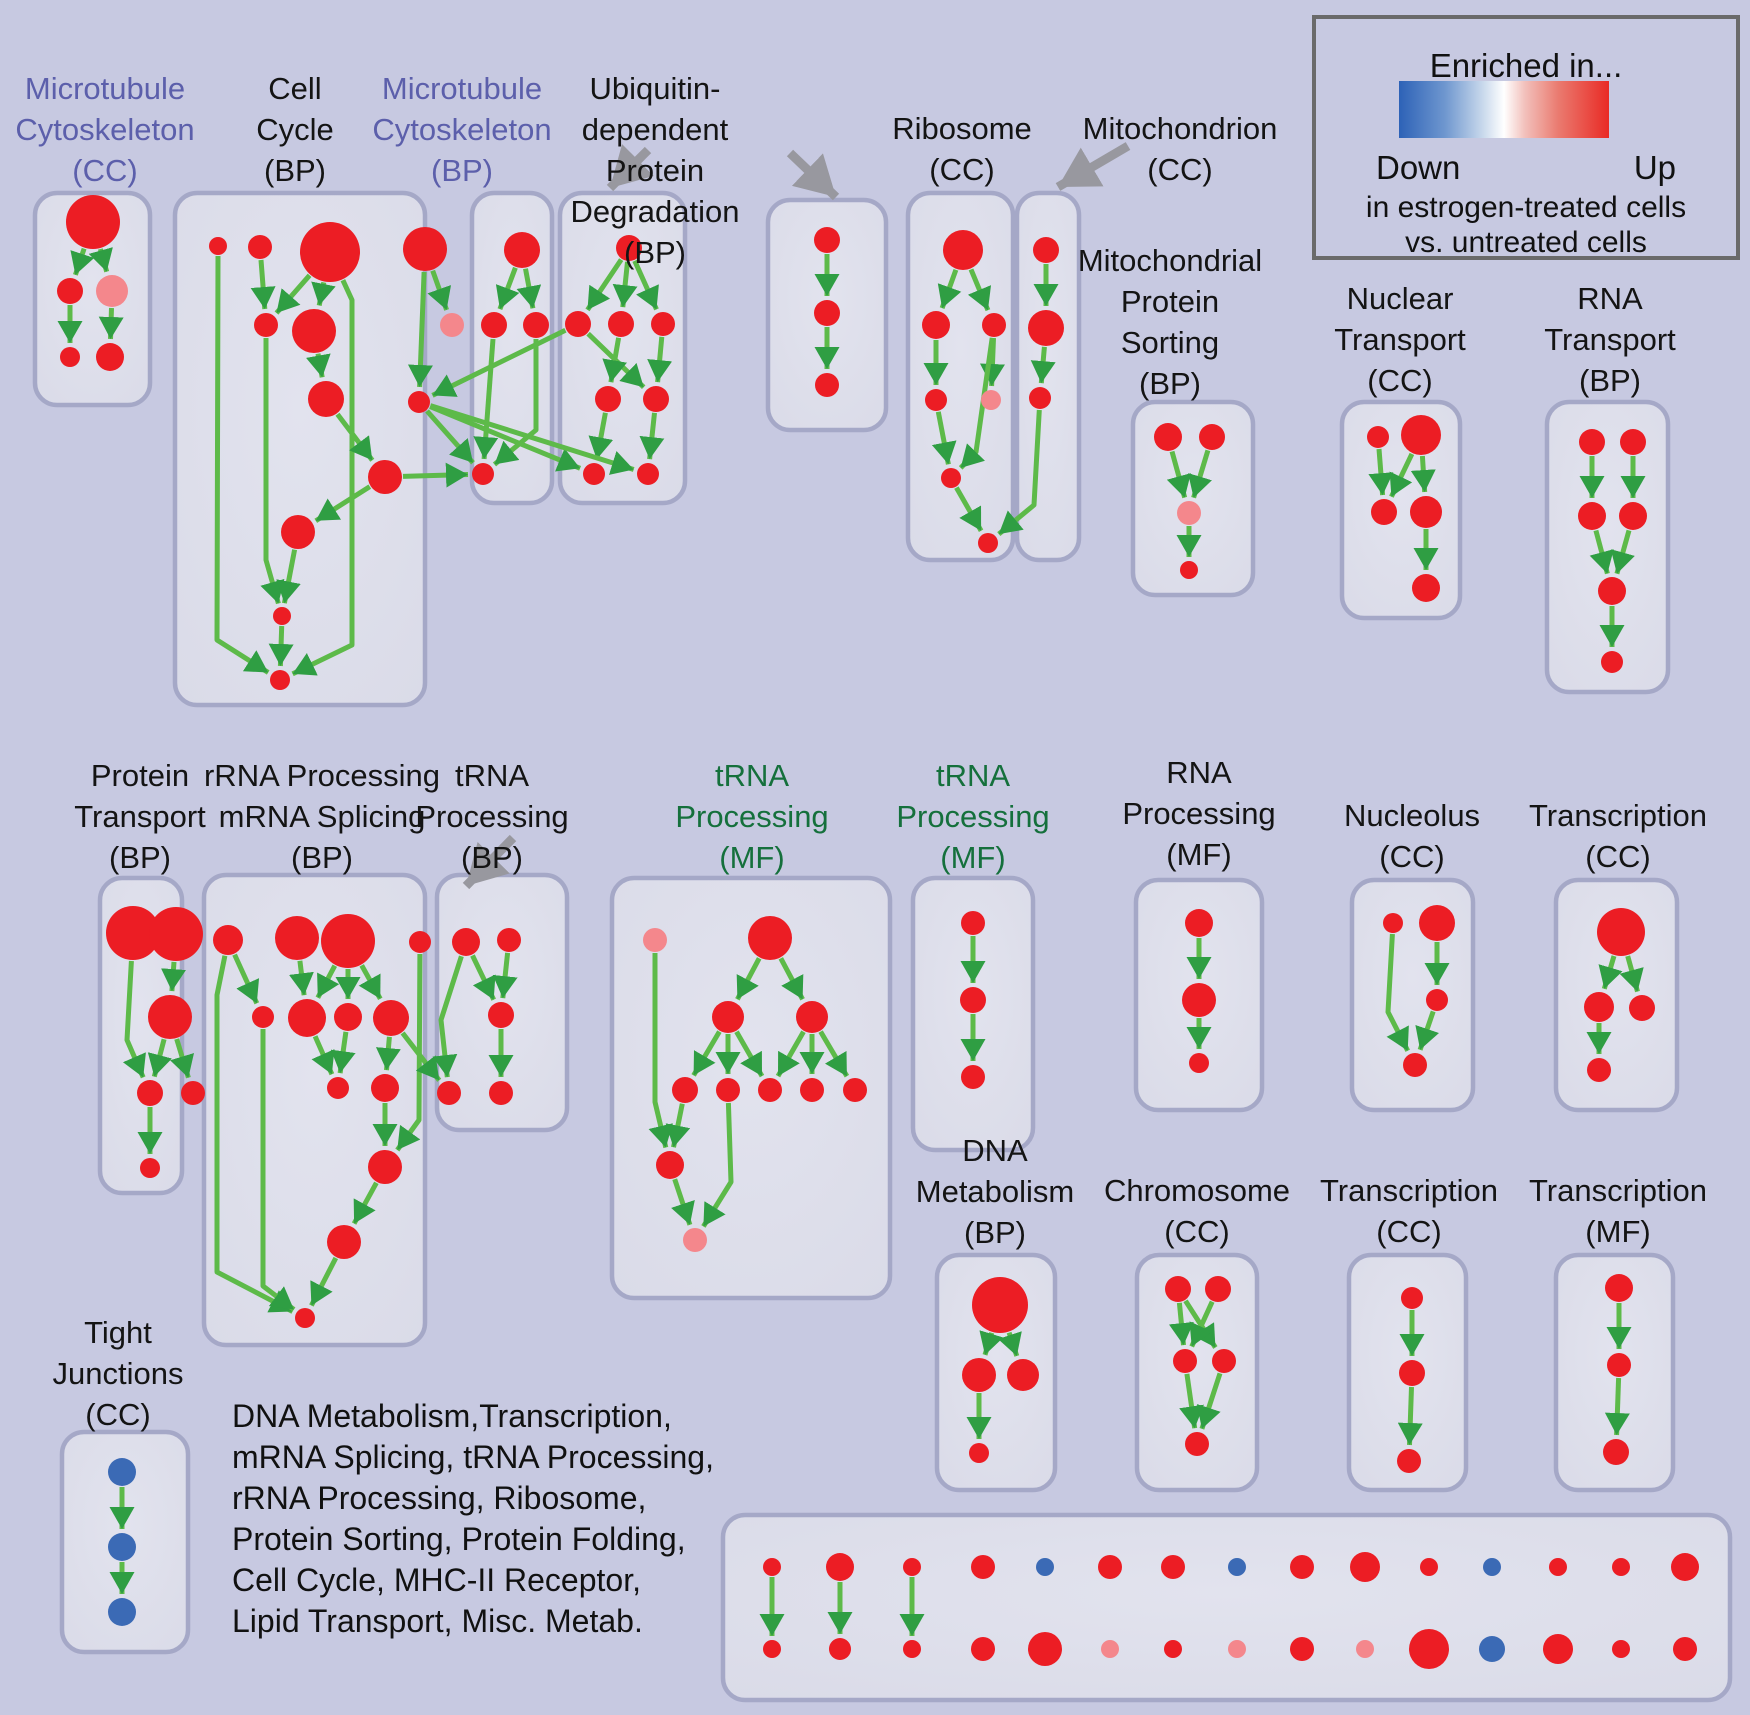 The image size is (1750, 1715). I want to click on legend-down-label: Down, so click(1418, 167).